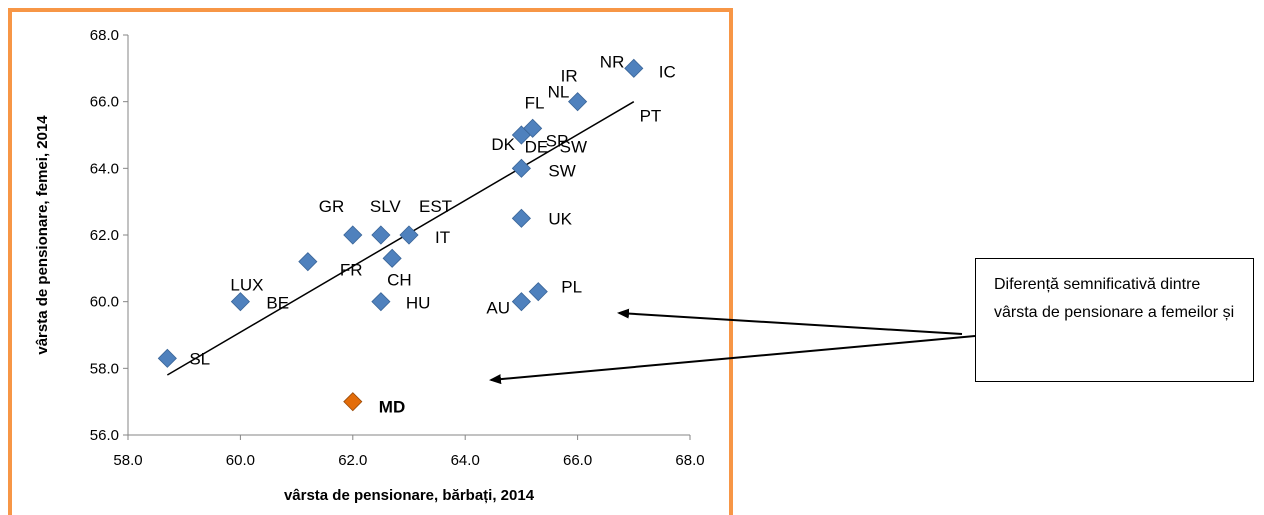 The width and height of the screenshot is (1264, 515). Describe the element at coordinates (127, 460) in the screenshot. I see `x-tick-label: 58.0` at that location.